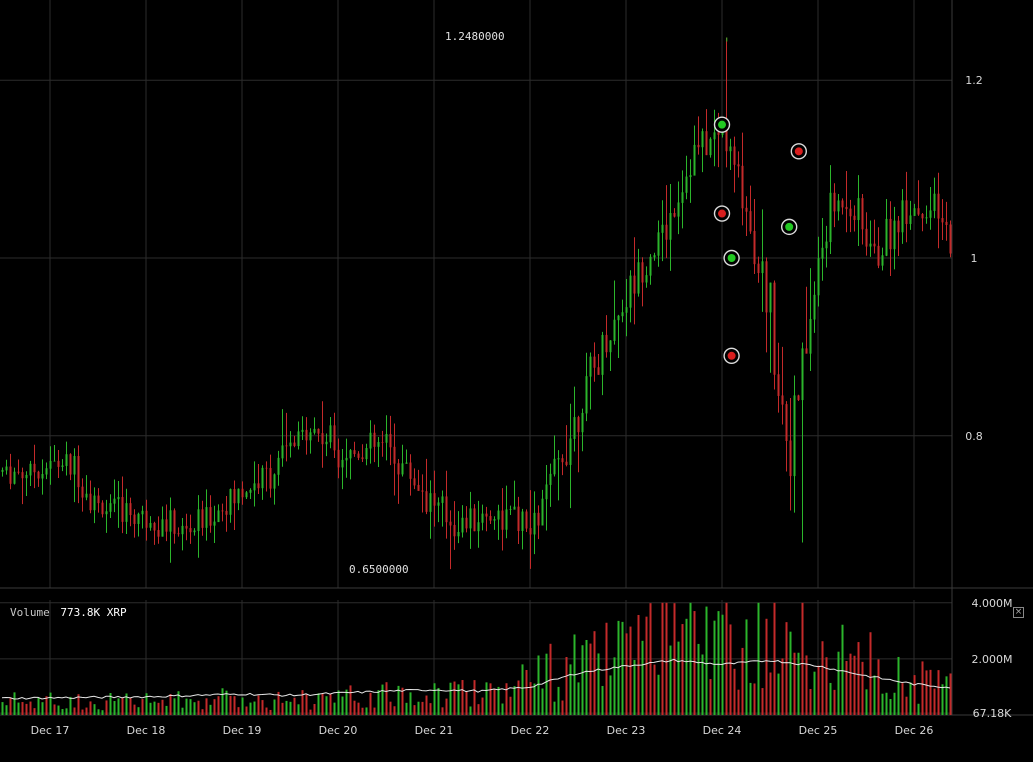  What do you see at coordinates (30, 612) in the screenshot?
I see `volume-label: Volume` at bounding box center [30, 612].